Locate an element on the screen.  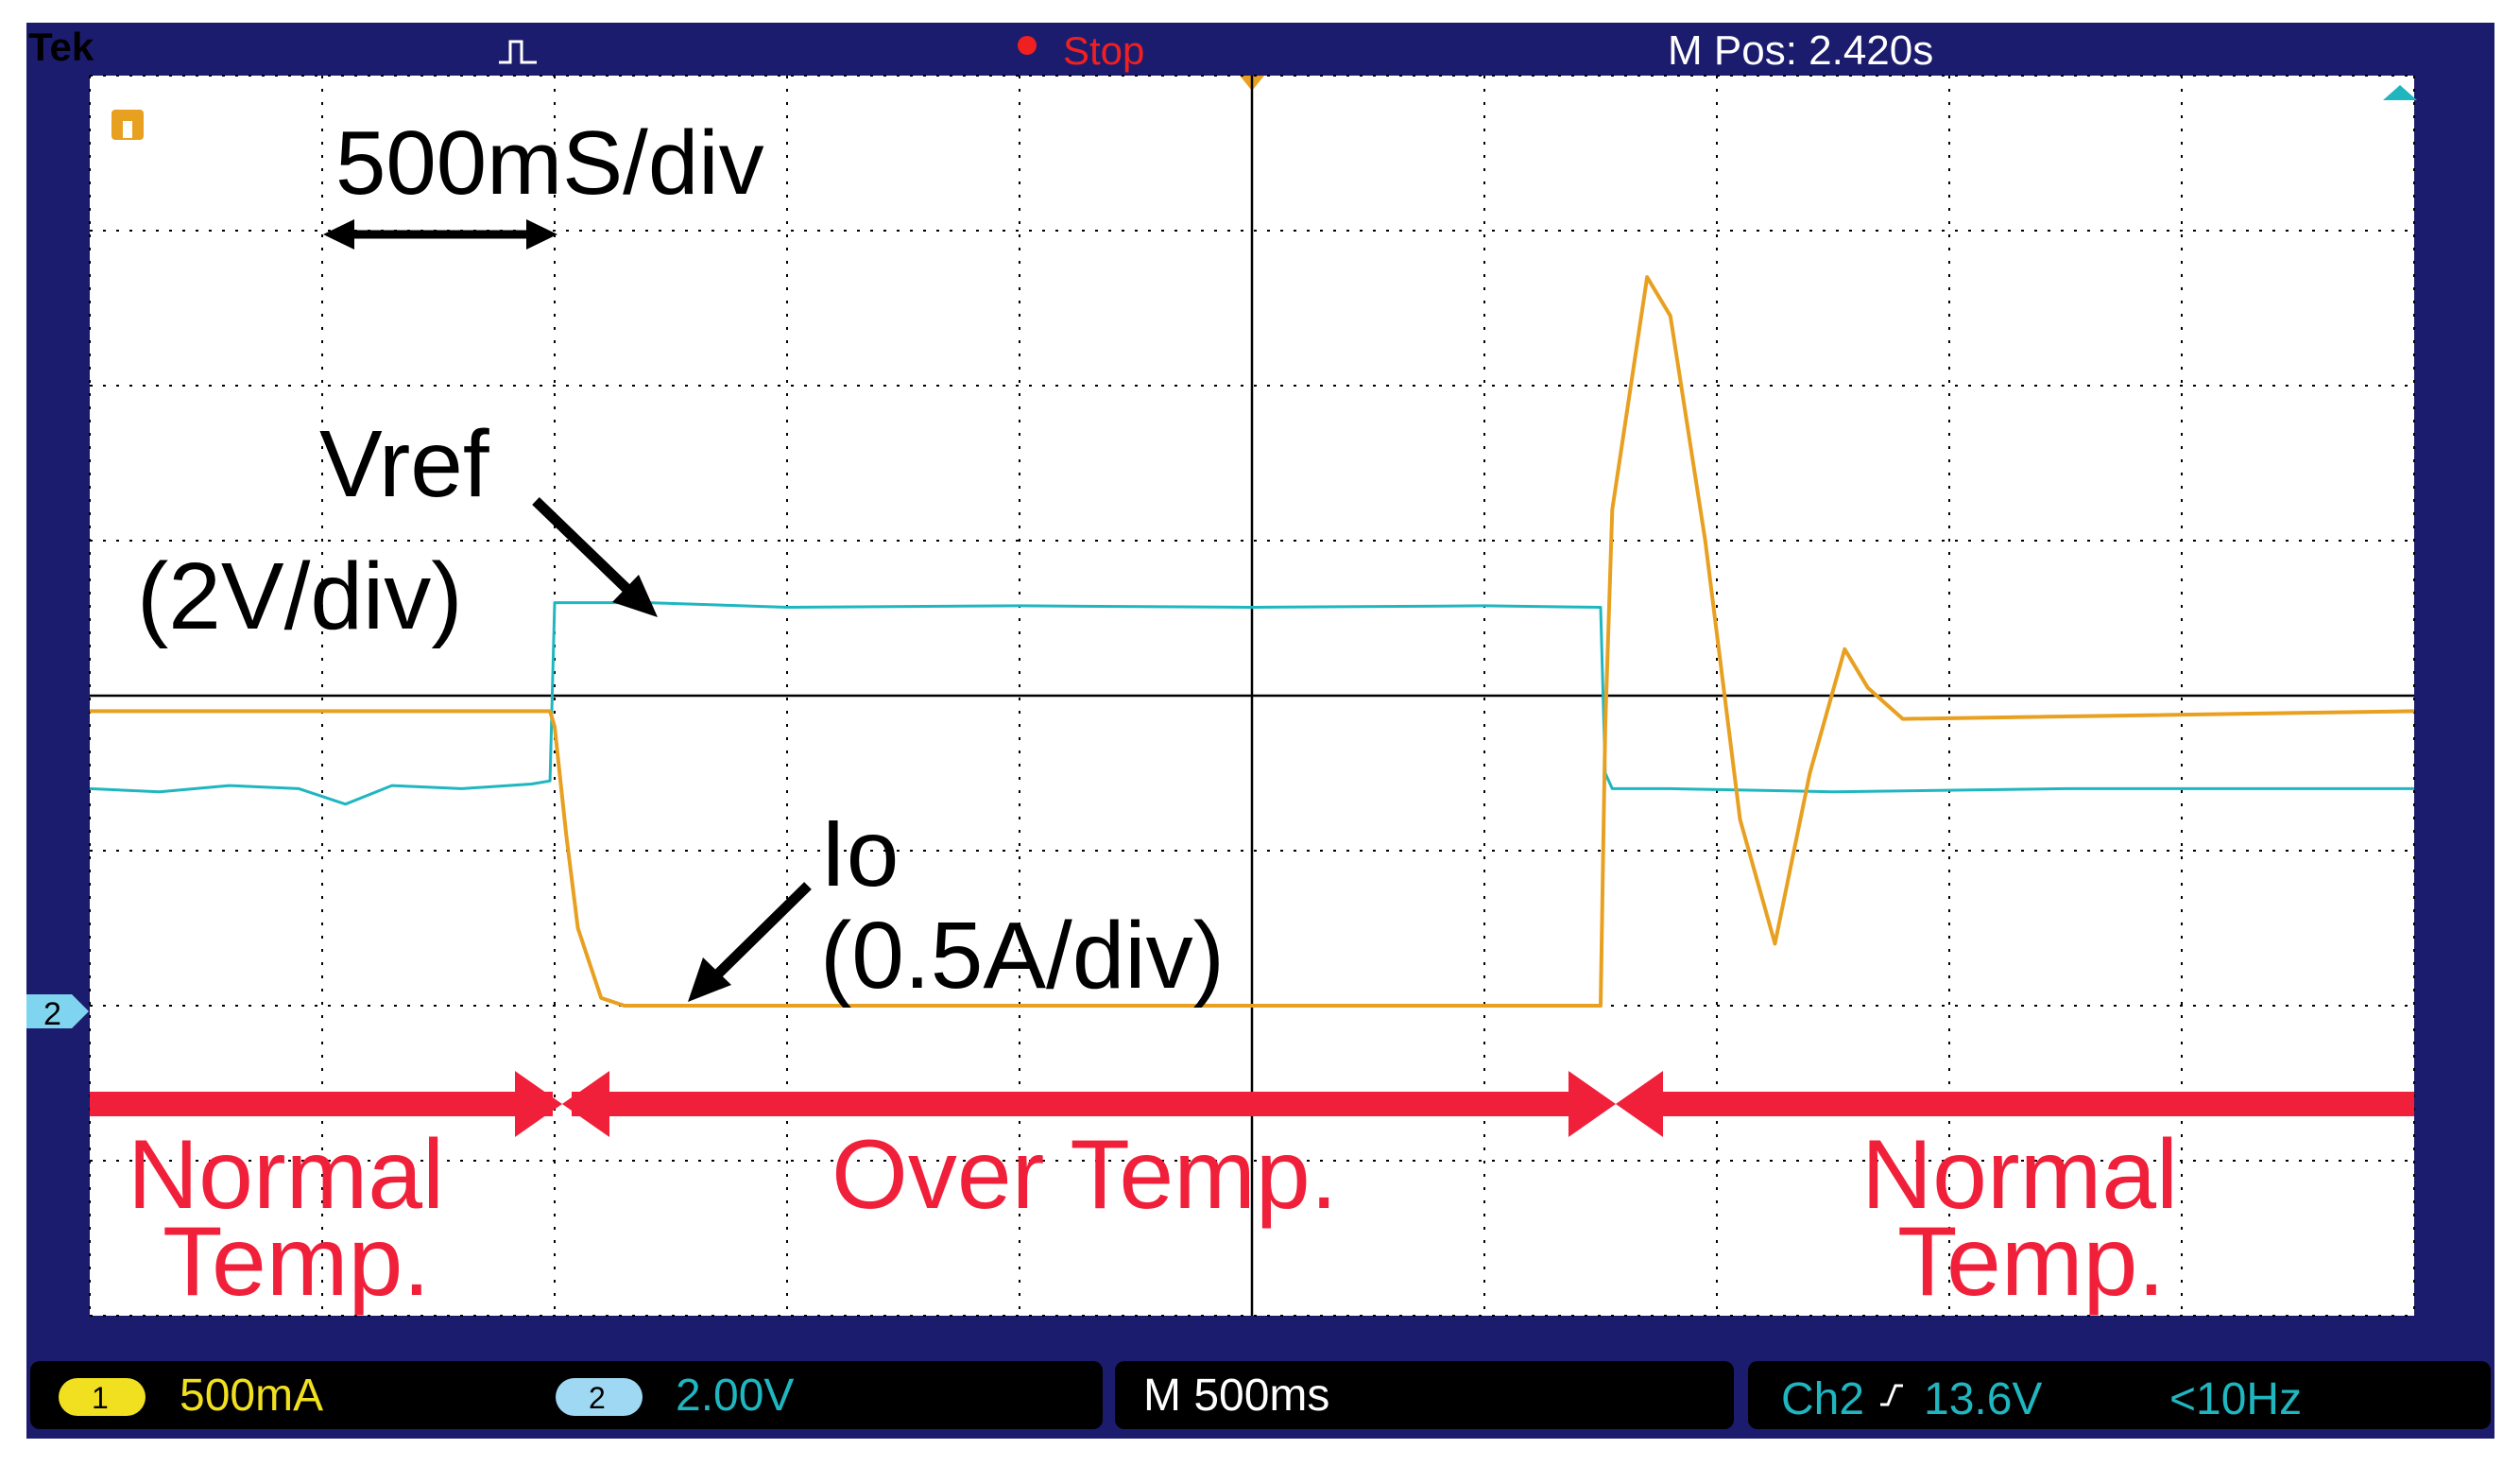
brand-label: Tek is located at coordinates (61, 47).